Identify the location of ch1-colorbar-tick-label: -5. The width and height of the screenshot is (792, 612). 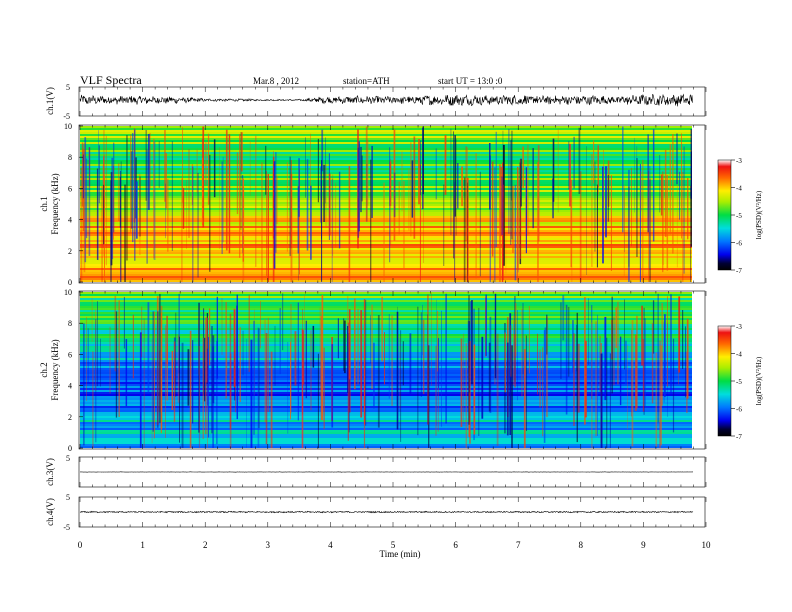
(739, 216).